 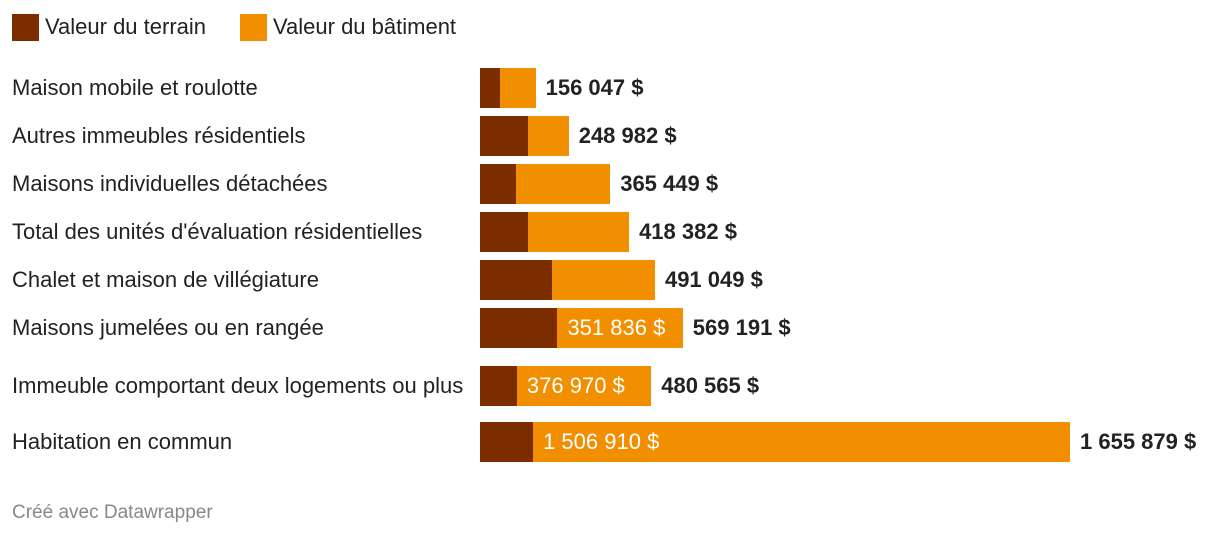 What do you see at coordinates (616, 327) in the screenshot?
I see `value-label: 351 836 $` at bounding box center [616, 327].